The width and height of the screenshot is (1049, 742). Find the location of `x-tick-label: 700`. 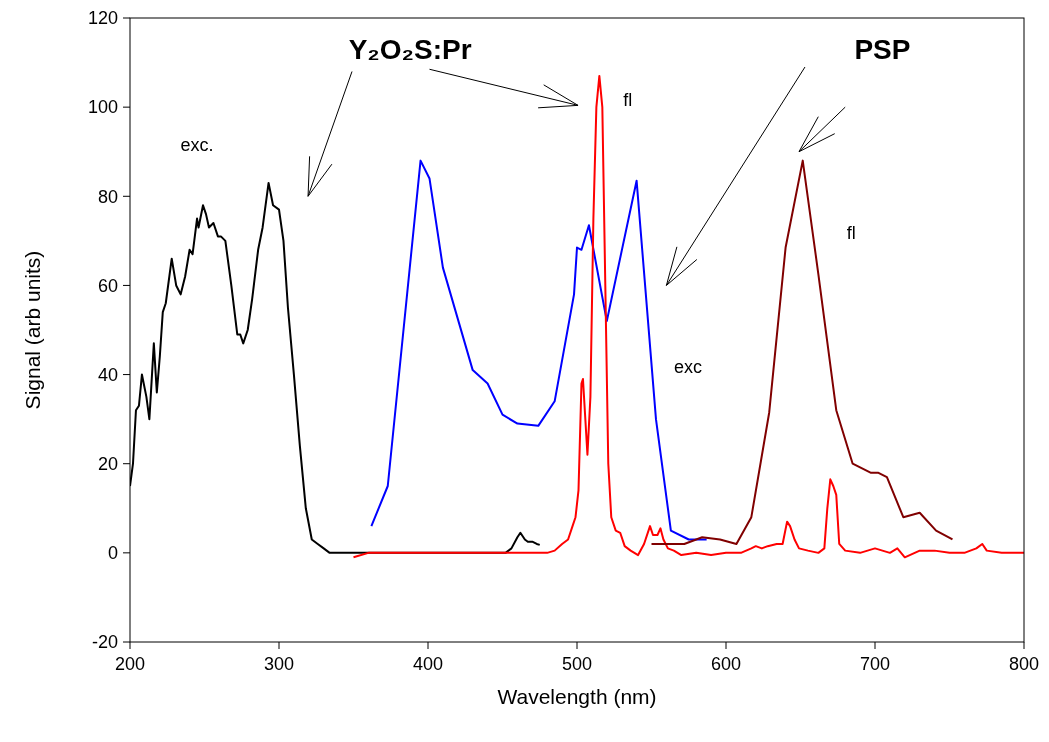

x-tick-label: 700 is located at coordinates (875, 664).